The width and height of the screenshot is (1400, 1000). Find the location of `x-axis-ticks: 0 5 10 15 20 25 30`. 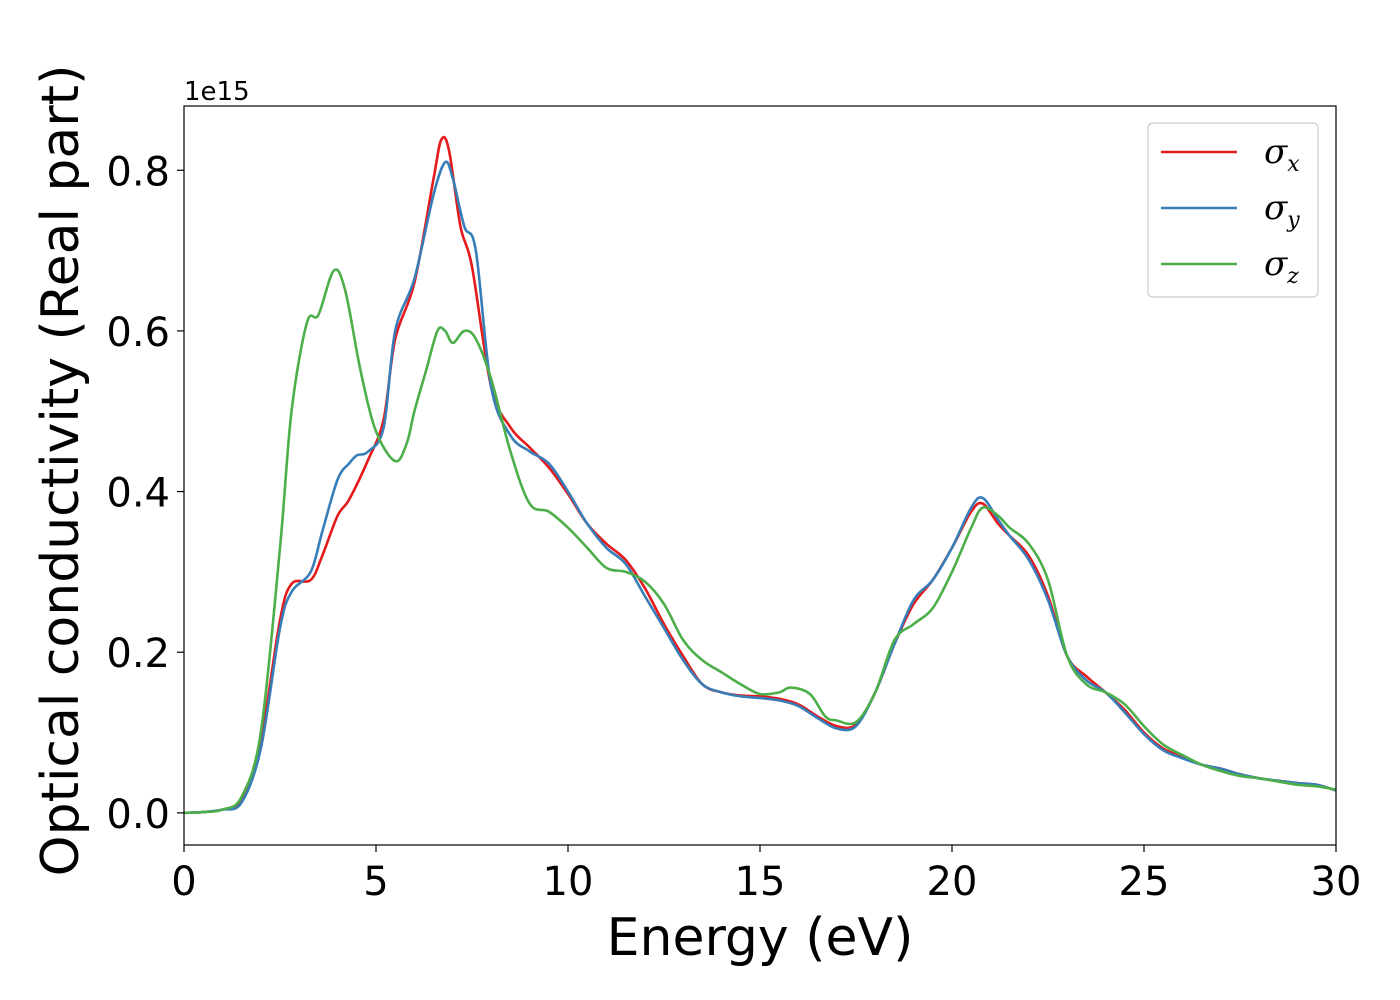

x-axis-ticks: 0 5 10 15 20 25 30 is located at coordinates (766, 875).